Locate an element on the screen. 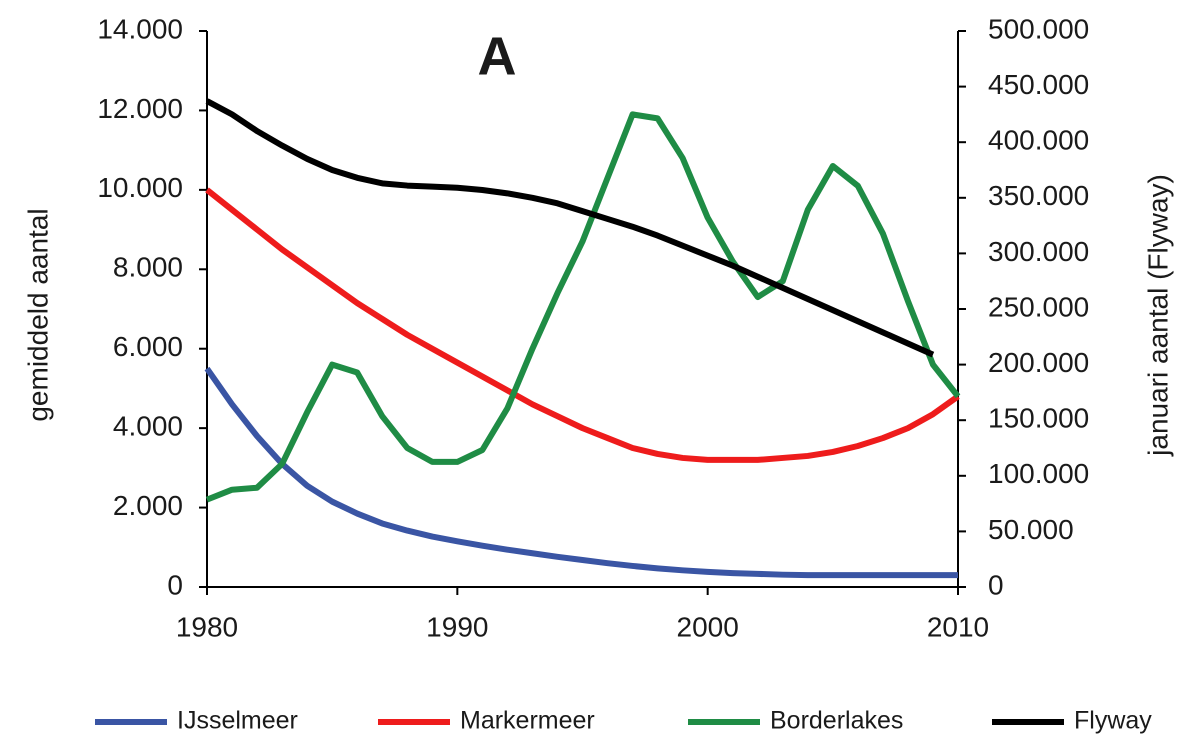  x-tick-label: 2000 is located at coordinates (708, 626).